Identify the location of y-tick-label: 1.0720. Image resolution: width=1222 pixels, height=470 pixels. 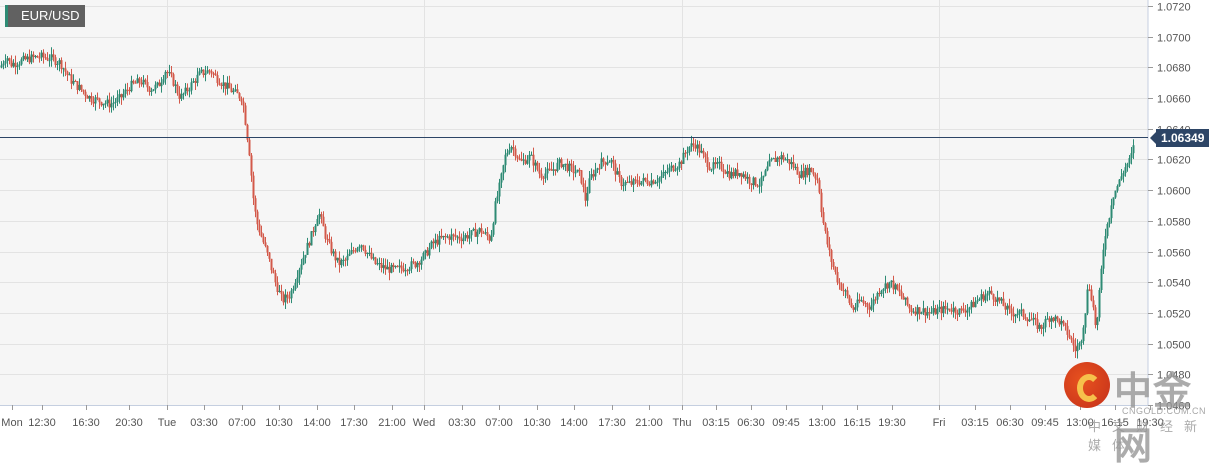
(1174, 8).